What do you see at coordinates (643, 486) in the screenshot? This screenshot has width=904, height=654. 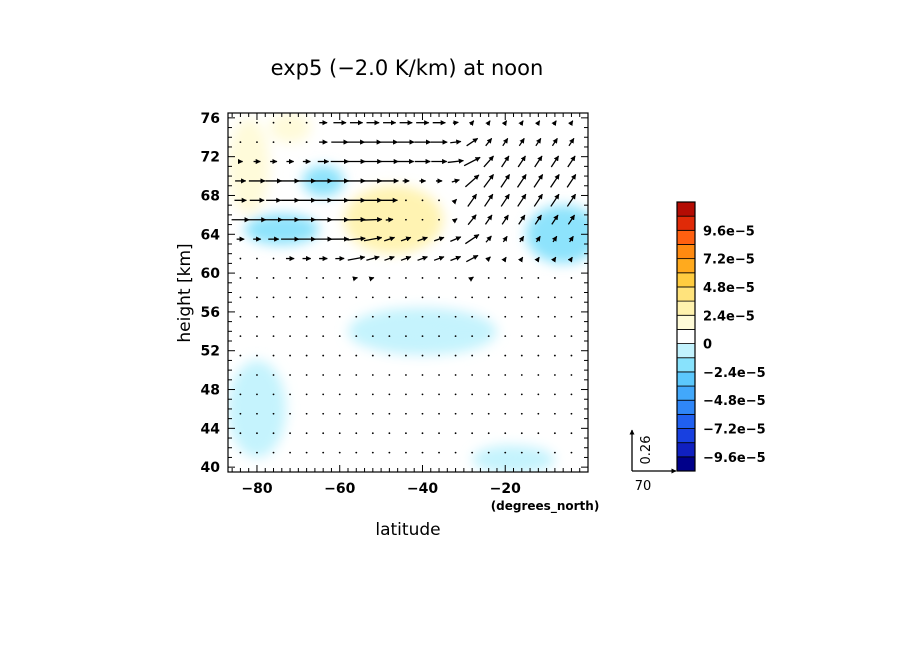 I see `reference-vector-u-label: 70` at bounding box center [643, 486].